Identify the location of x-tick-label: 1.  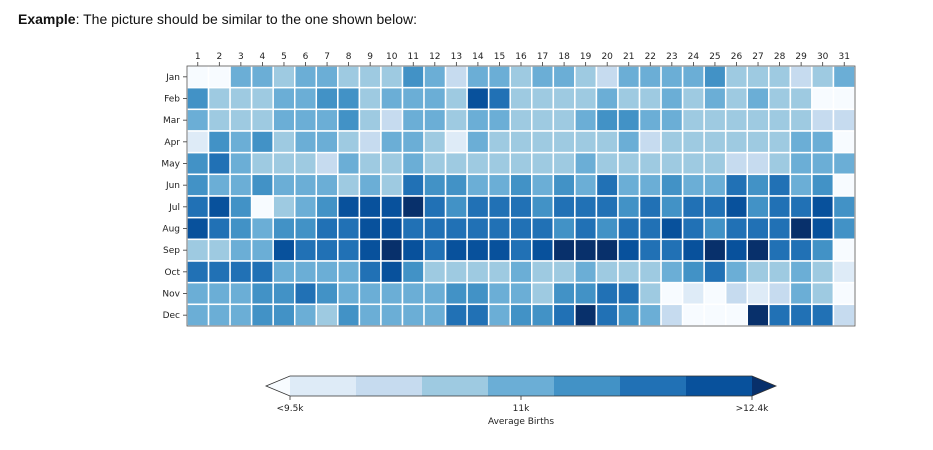
(198, 57).